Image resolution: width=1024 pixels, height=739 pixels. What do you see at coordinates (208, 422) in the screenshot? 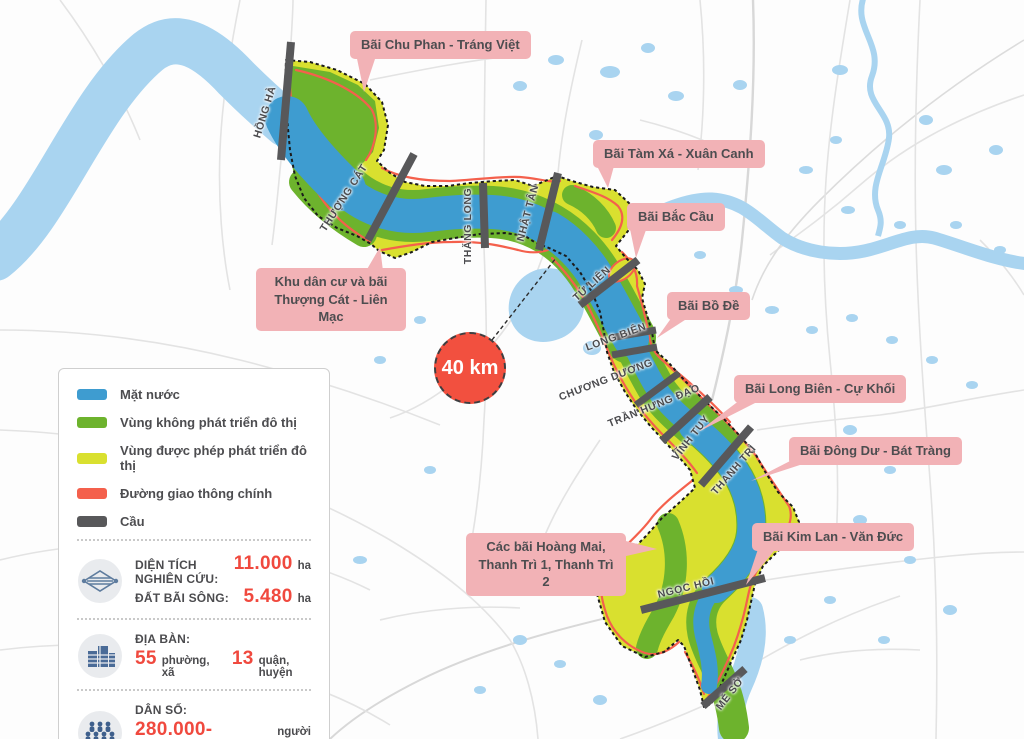
I see `legend-label: Vùng không phát triển đô thị` at bounding box center [208, 422].